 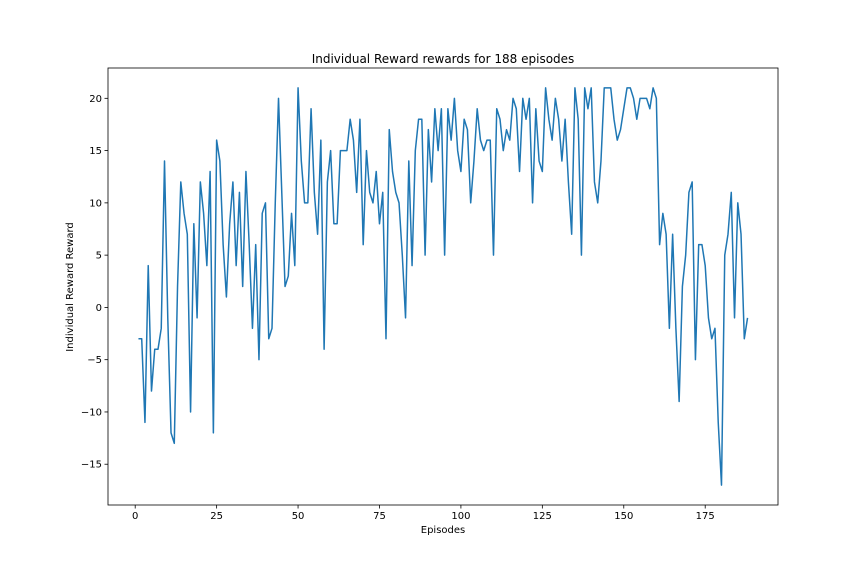 What do you see at coordinates (623, 516) in the screenshot?
I see `x-tick-label: 150` at bounding box center [623, 516].